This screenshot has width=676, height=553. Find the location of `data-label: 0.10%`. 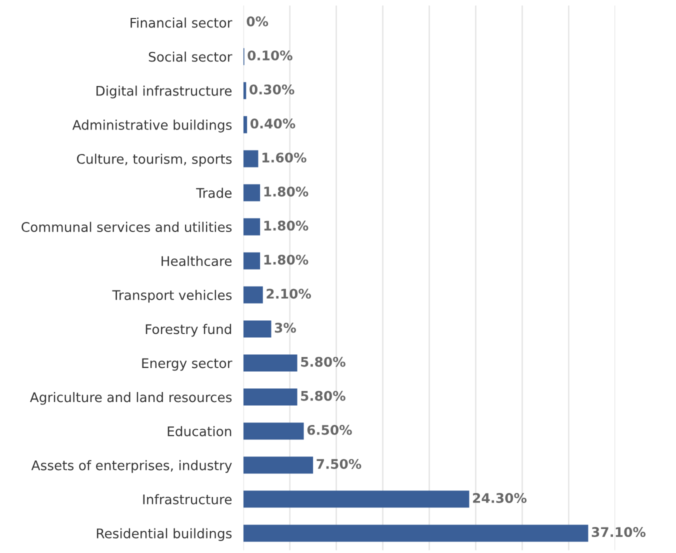

data-label: 0.10% is located at coordinates (270, 55).